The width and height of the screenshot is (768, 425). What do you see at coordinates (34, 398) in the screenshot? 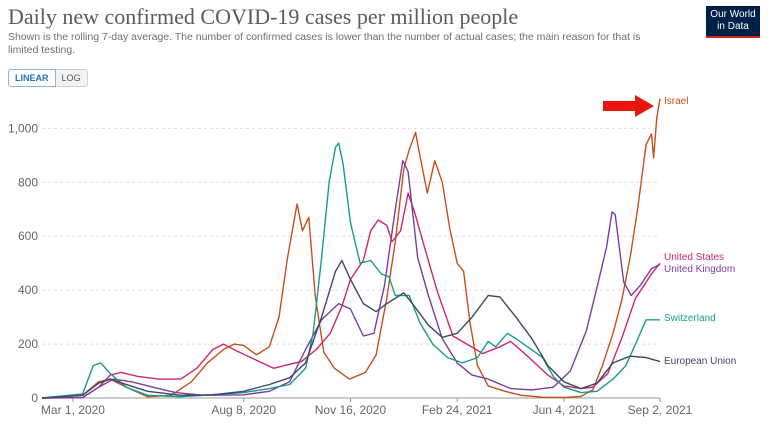
I see `y-tick-label: 0` at bounding box center [34, 398].